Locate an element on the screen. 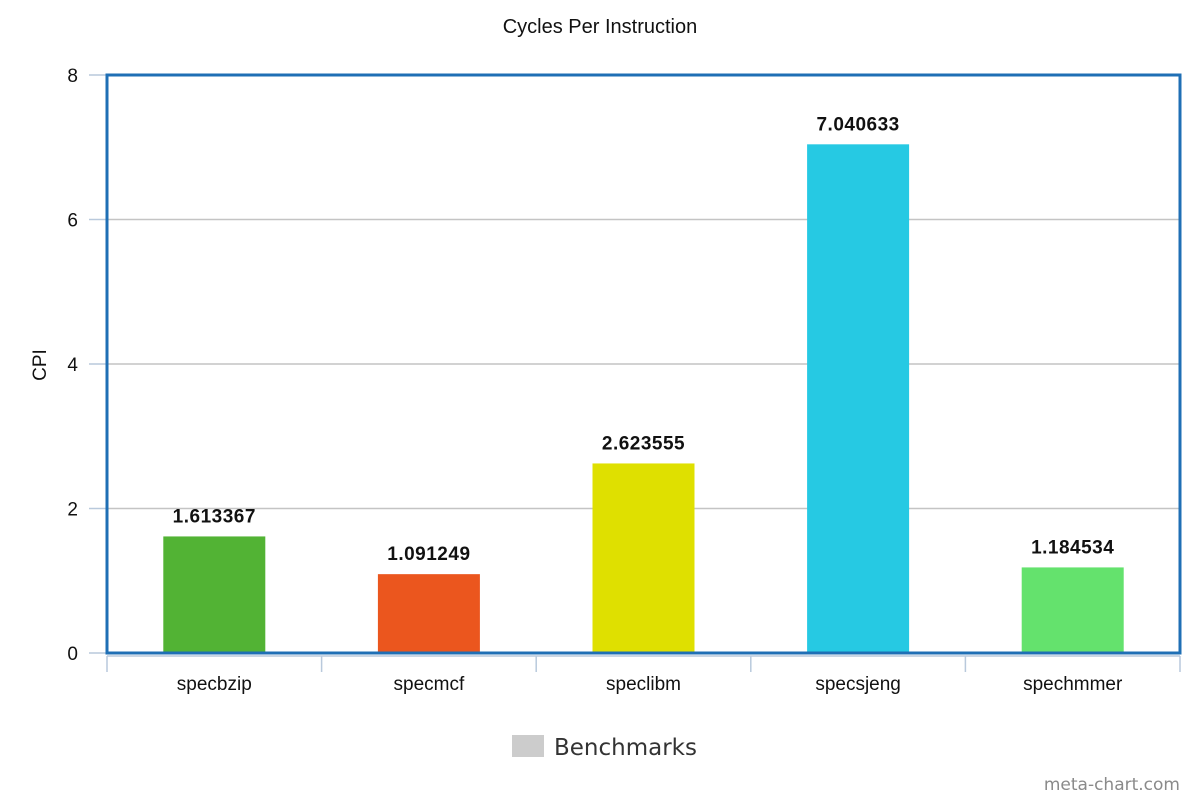  data-label-specsjeng: 7.040633 is located at coordinates (857, 124).